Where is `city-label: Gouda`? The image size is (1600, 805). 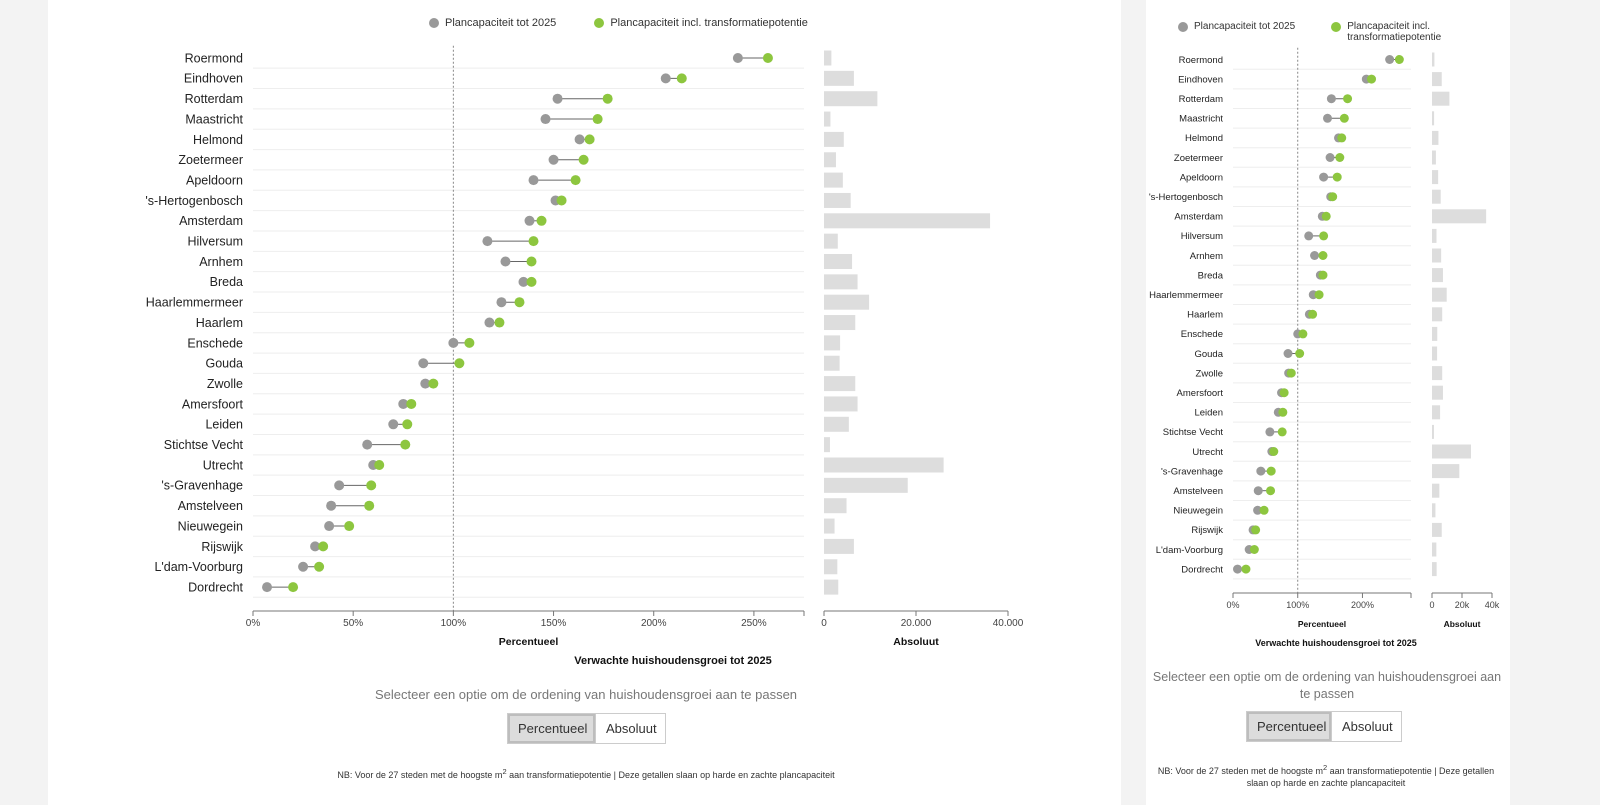 city-label: Gouda is located at coordinates (1208, 354).